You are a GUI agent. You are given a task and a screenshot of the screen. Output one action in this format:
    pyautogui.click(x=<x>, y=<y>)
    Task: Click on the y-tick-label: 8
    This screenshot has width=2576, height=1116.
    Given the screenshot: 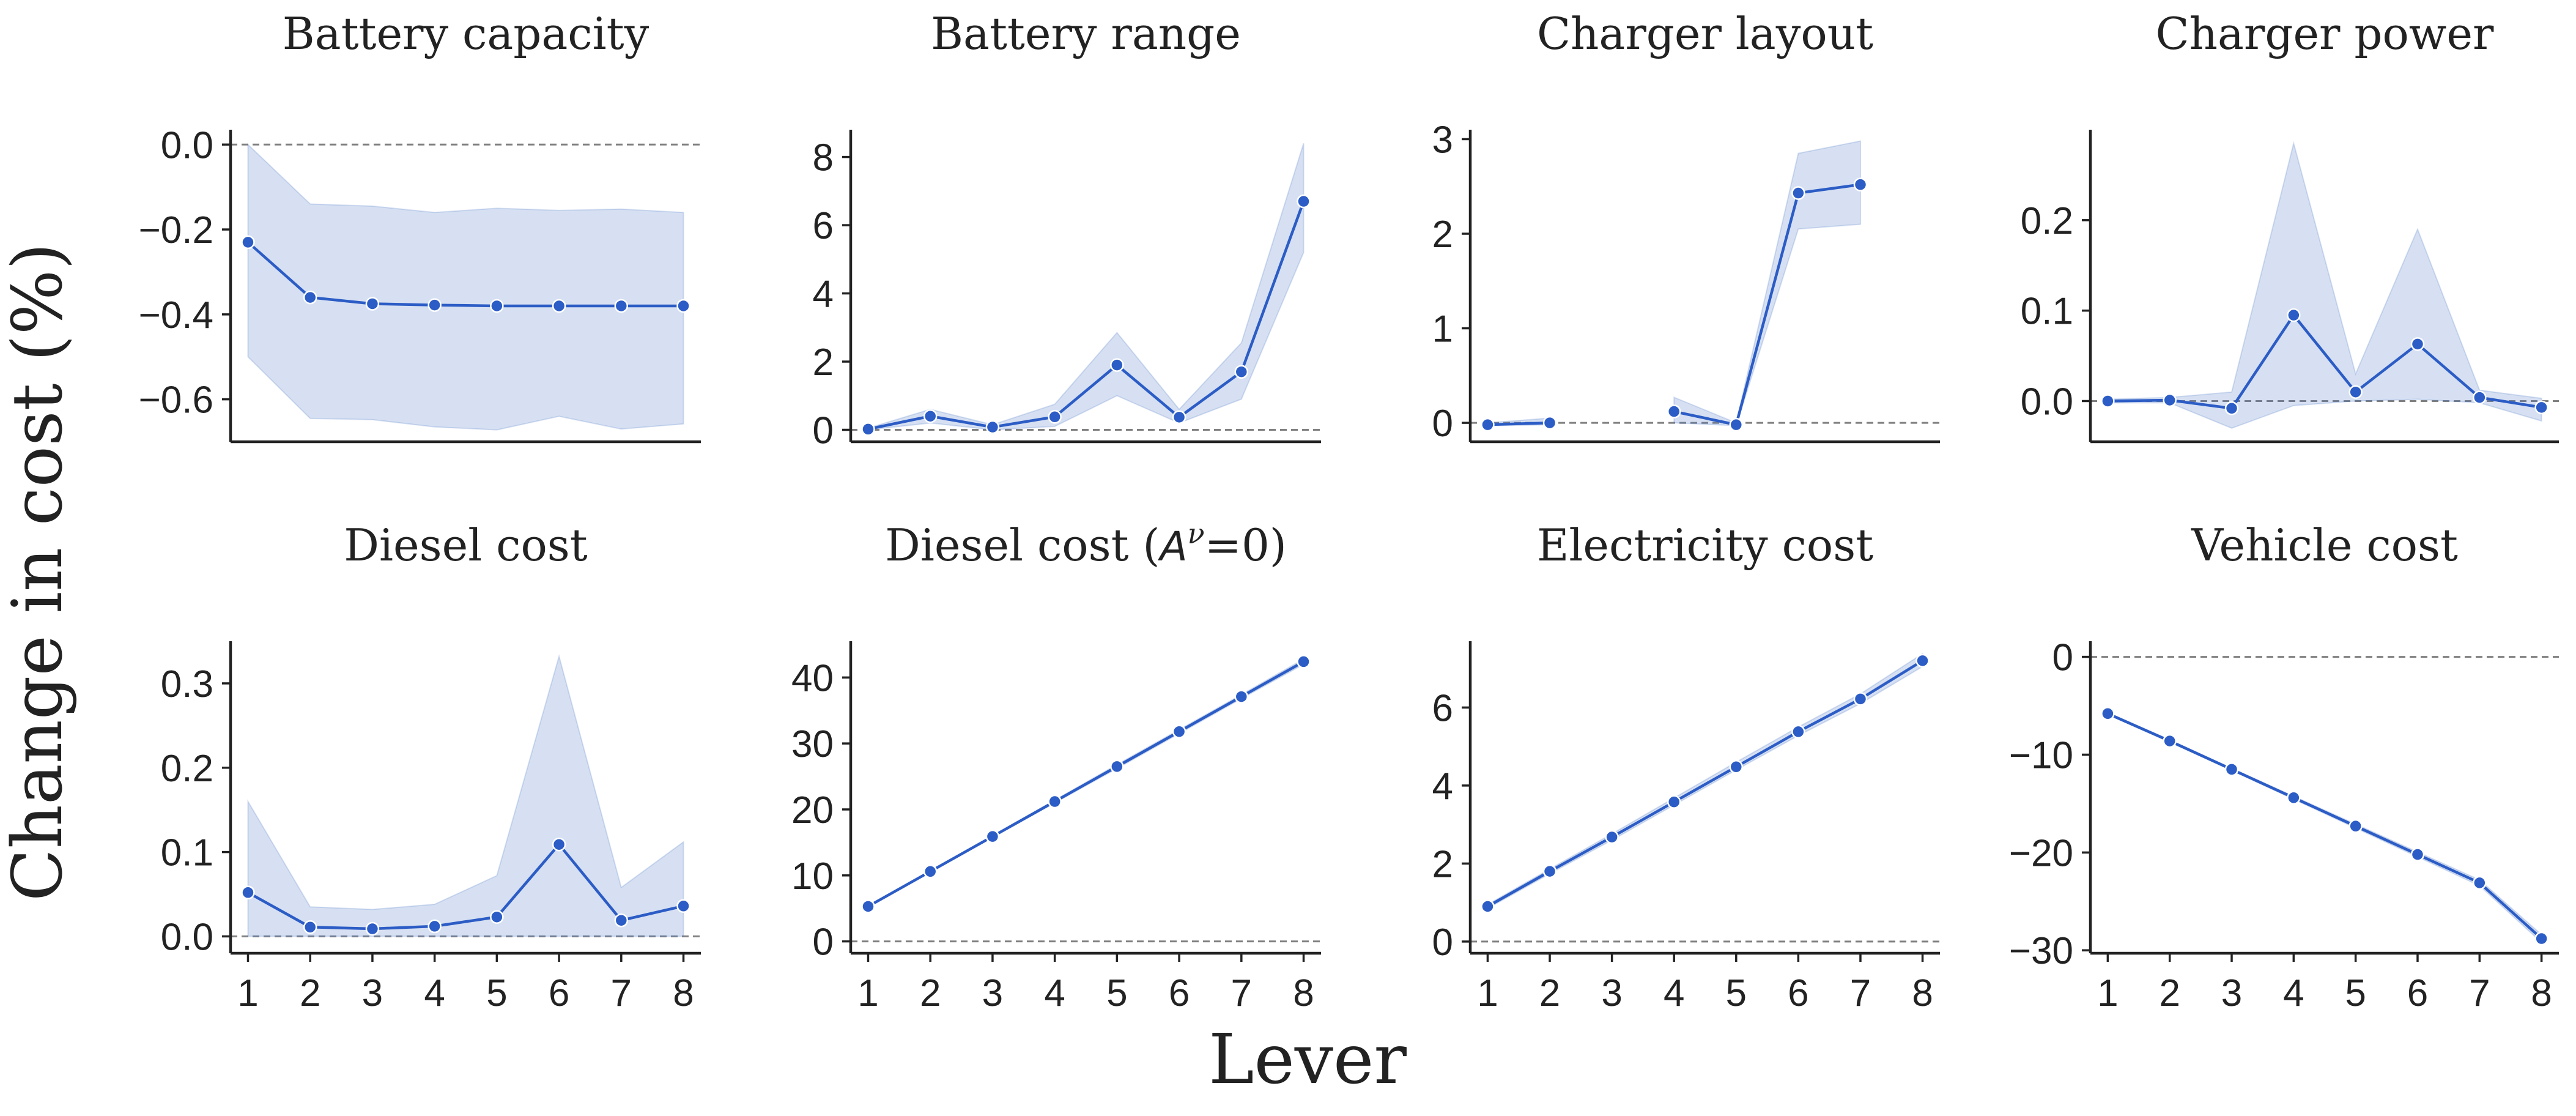 What is the action you would take?
    pyautogui.click(x=823, y=158)
    